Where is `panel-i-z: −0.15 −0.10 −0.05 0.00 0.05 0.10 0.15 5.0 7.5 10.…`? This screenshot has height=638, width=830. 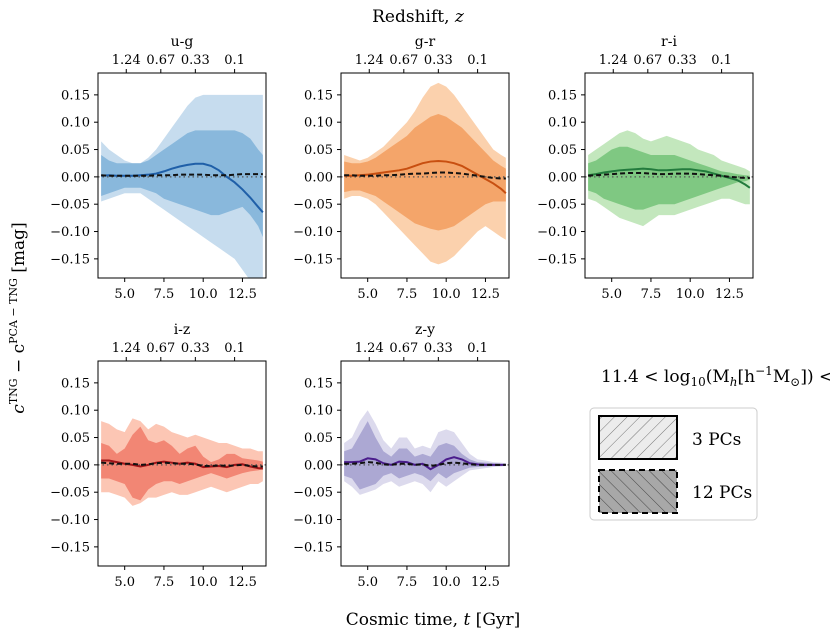 panel-i-z: −0.15 −0.10 −0.05 0.00 0.05 0.10 0.15 5.0 7.5 10.… is located at coordinates (158, 456).